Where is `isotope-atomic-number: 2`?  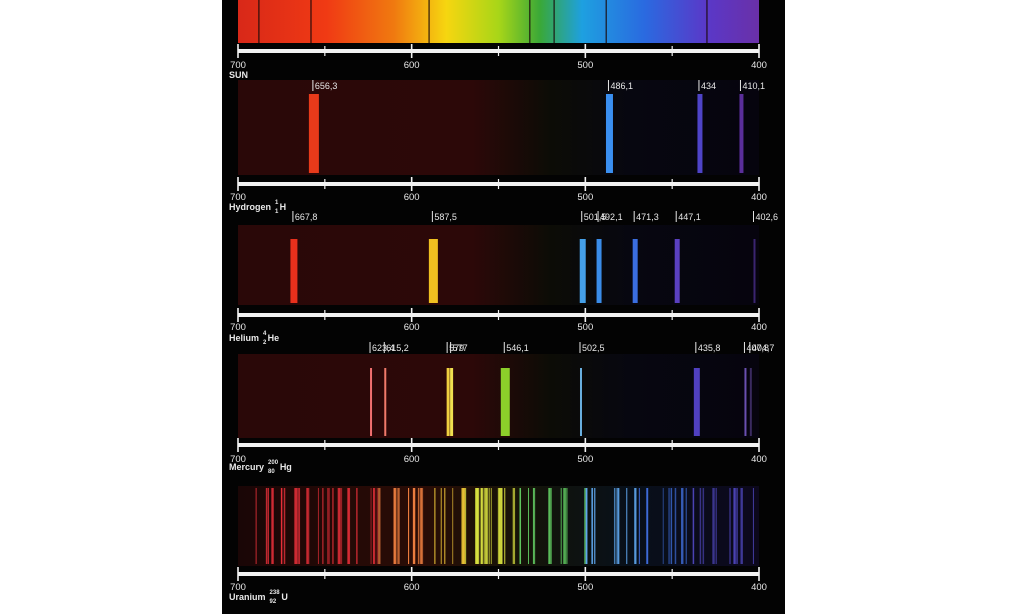 isotope-atomic-number: 2 is located at coordinates (265, 343).